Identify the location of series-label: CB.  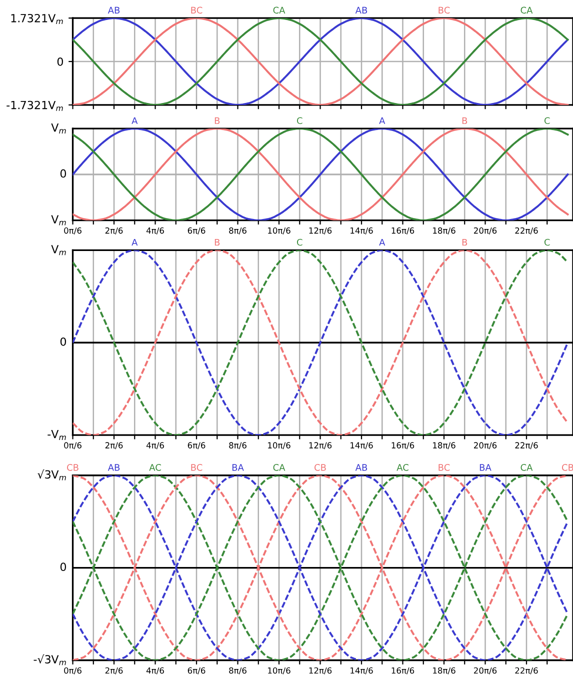
(320, 467).